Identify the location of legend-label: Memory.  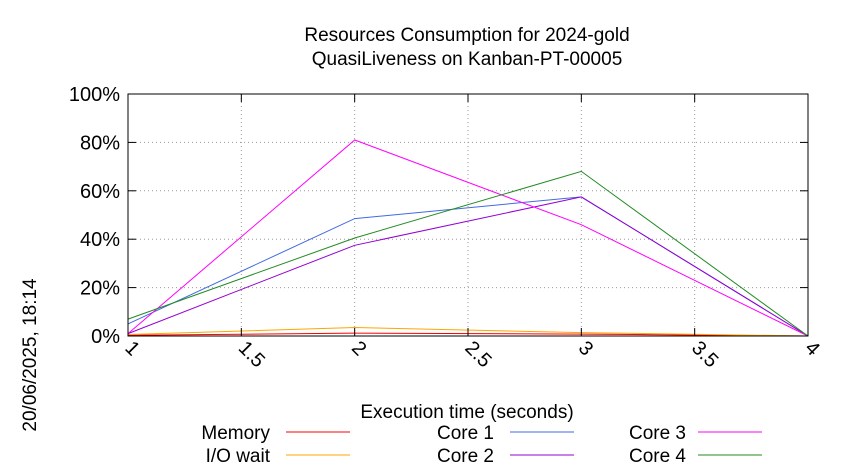
(235, 433).